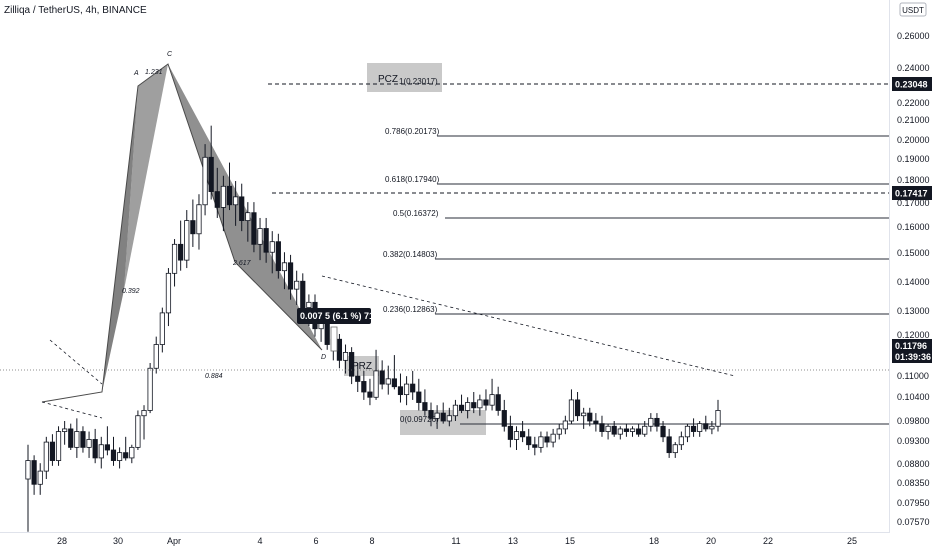 This screenshot has height=550, width=932. I want to click on price-axis-panel, so click(911, 275).